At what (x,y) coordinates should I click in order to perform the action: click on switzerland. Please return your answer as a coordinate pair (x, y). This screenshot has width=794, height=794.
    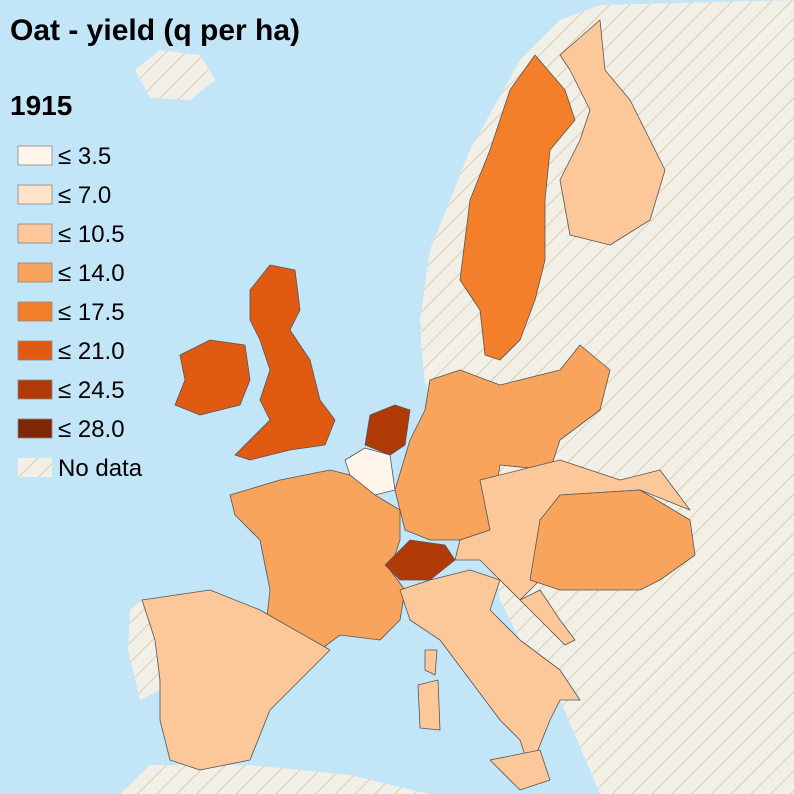
    Looking at the image, I should click on (420, 560).